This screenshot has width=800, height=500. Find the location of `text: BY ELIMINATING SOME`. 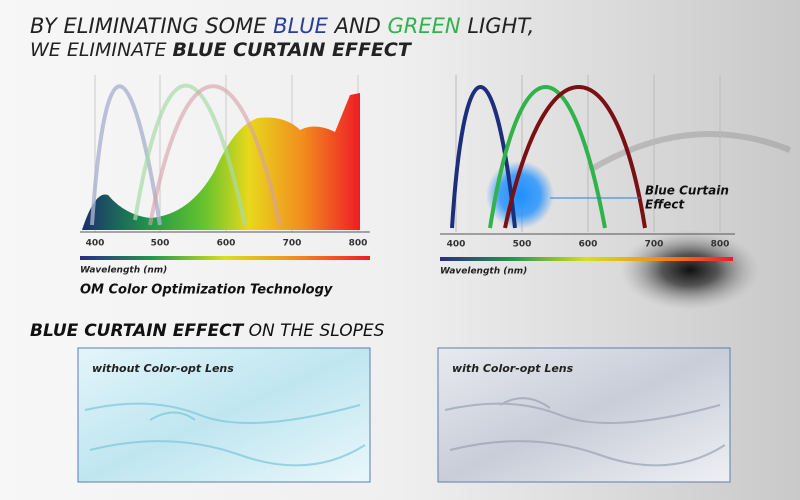

text: BY ELIMINATING SOME is located at coordinates (151, 26).